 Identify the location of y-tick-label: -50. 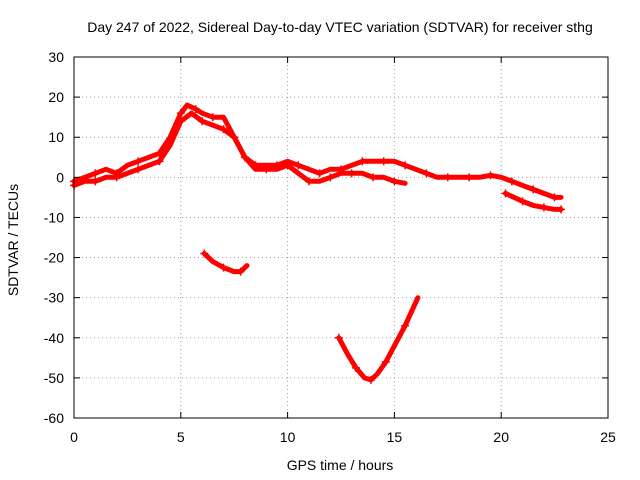
(54, 378).